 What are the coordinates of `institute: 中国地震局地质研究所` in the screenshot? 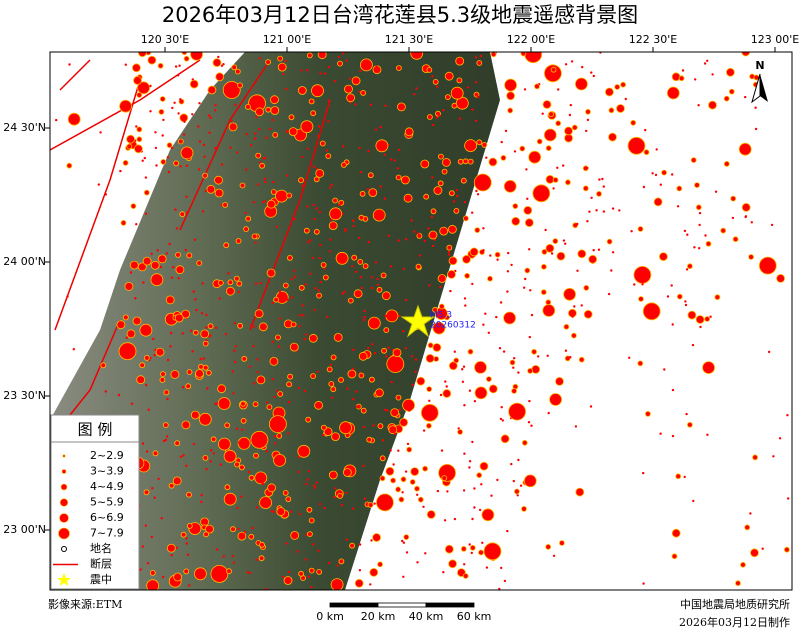 It's located at (735, 604).